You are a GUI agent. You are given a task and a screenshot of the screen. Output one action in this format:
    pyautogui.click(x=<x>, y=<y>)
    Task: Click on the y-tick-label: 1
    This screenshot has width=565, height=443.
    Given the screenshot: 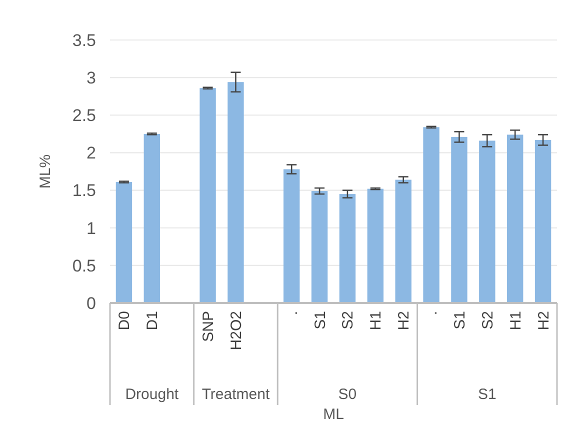 What is the action you would take?
    pyautogui.click(x=91, y=228)
    